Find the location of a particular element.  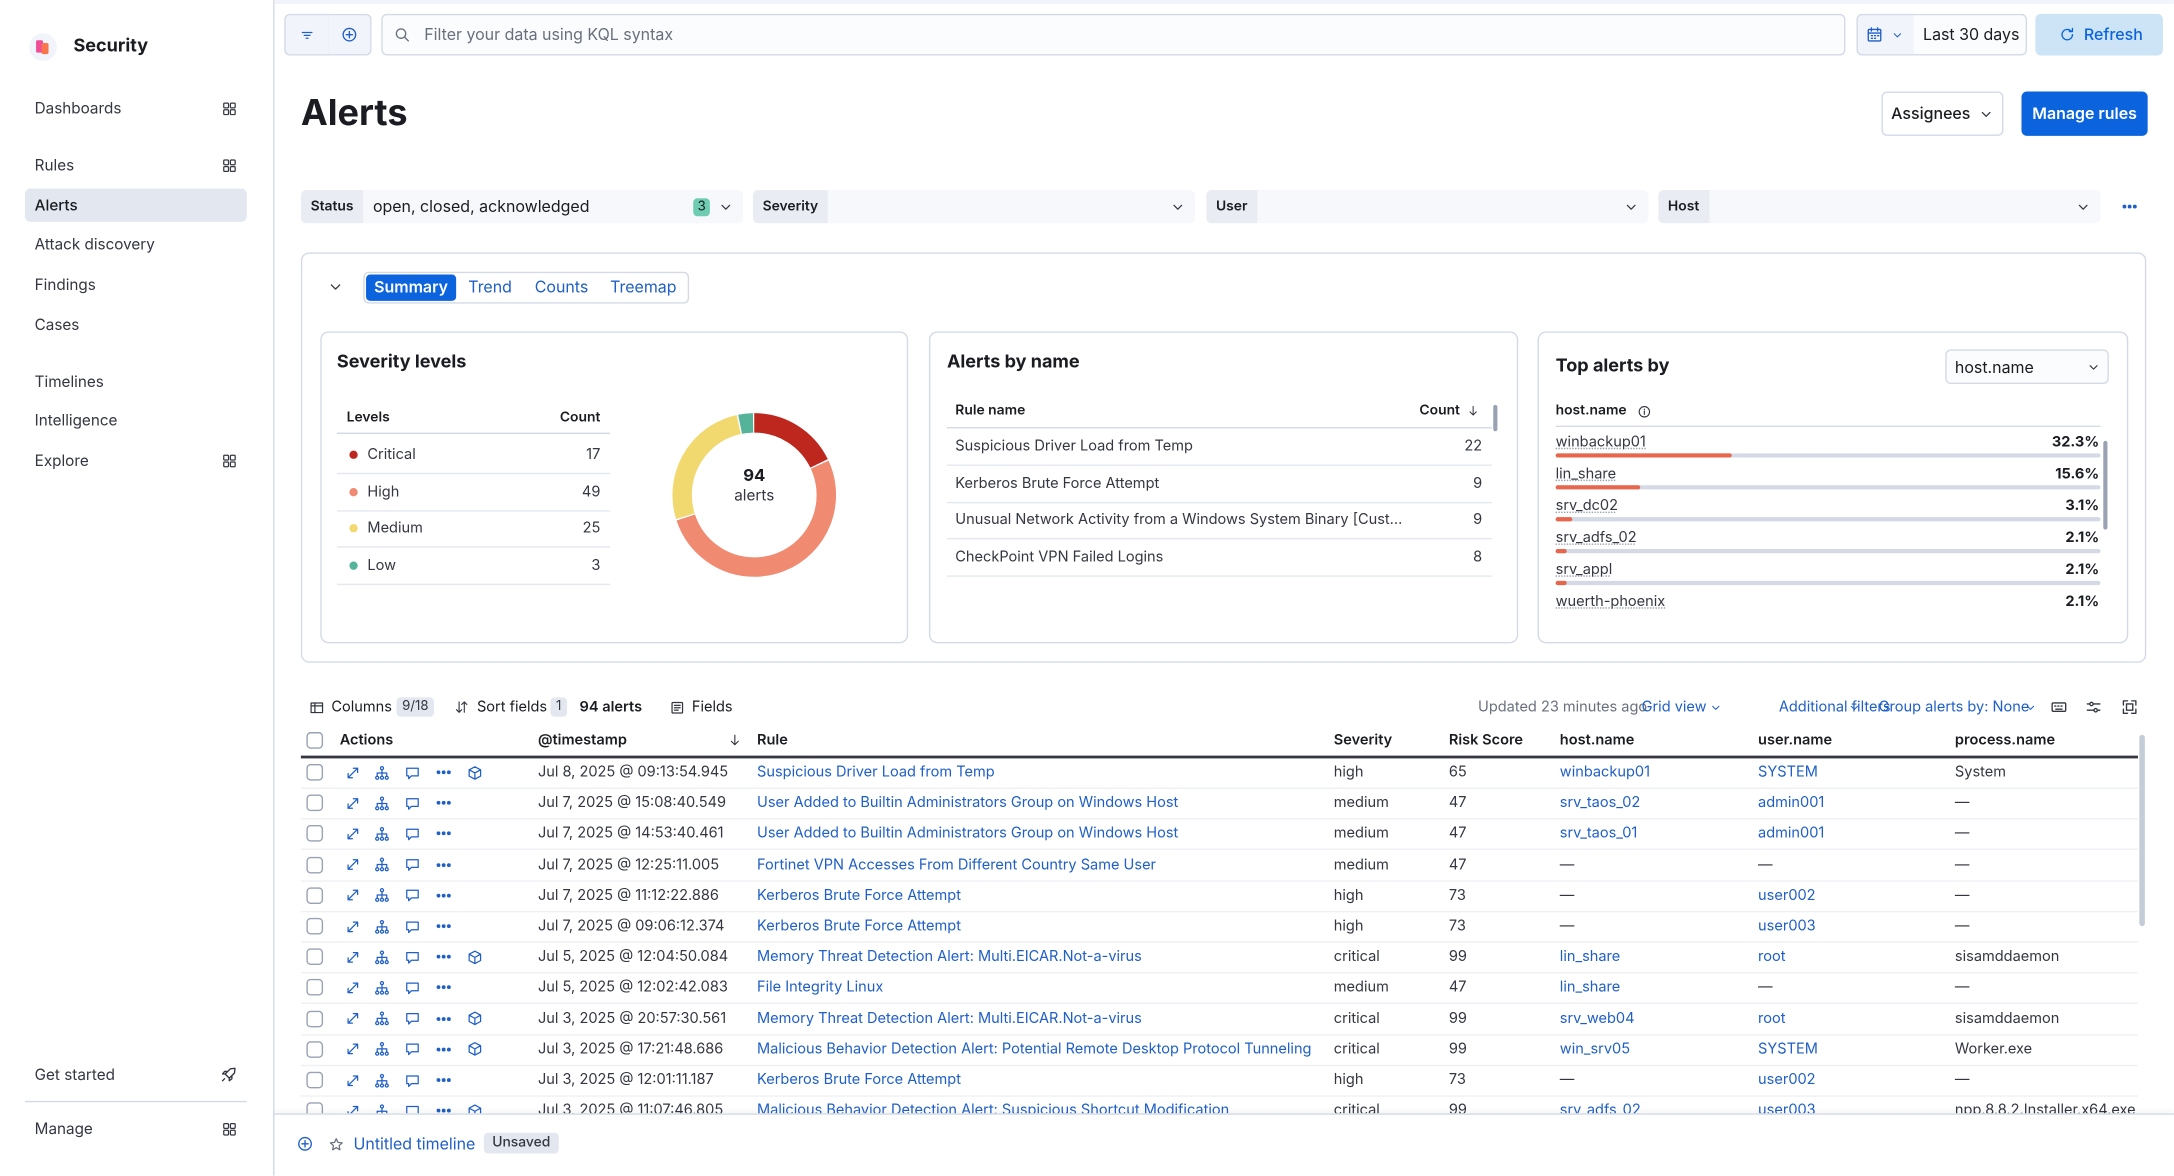

cell-rule: File Integrity Linux is located at coordinates (820, 987).